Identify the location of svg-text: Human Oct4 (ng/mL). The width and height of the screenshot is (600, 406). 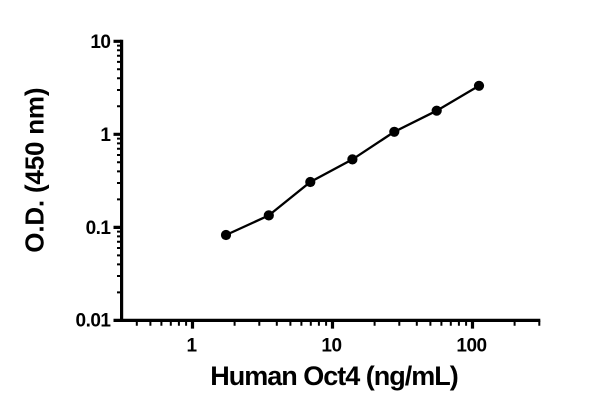
(334, 376).